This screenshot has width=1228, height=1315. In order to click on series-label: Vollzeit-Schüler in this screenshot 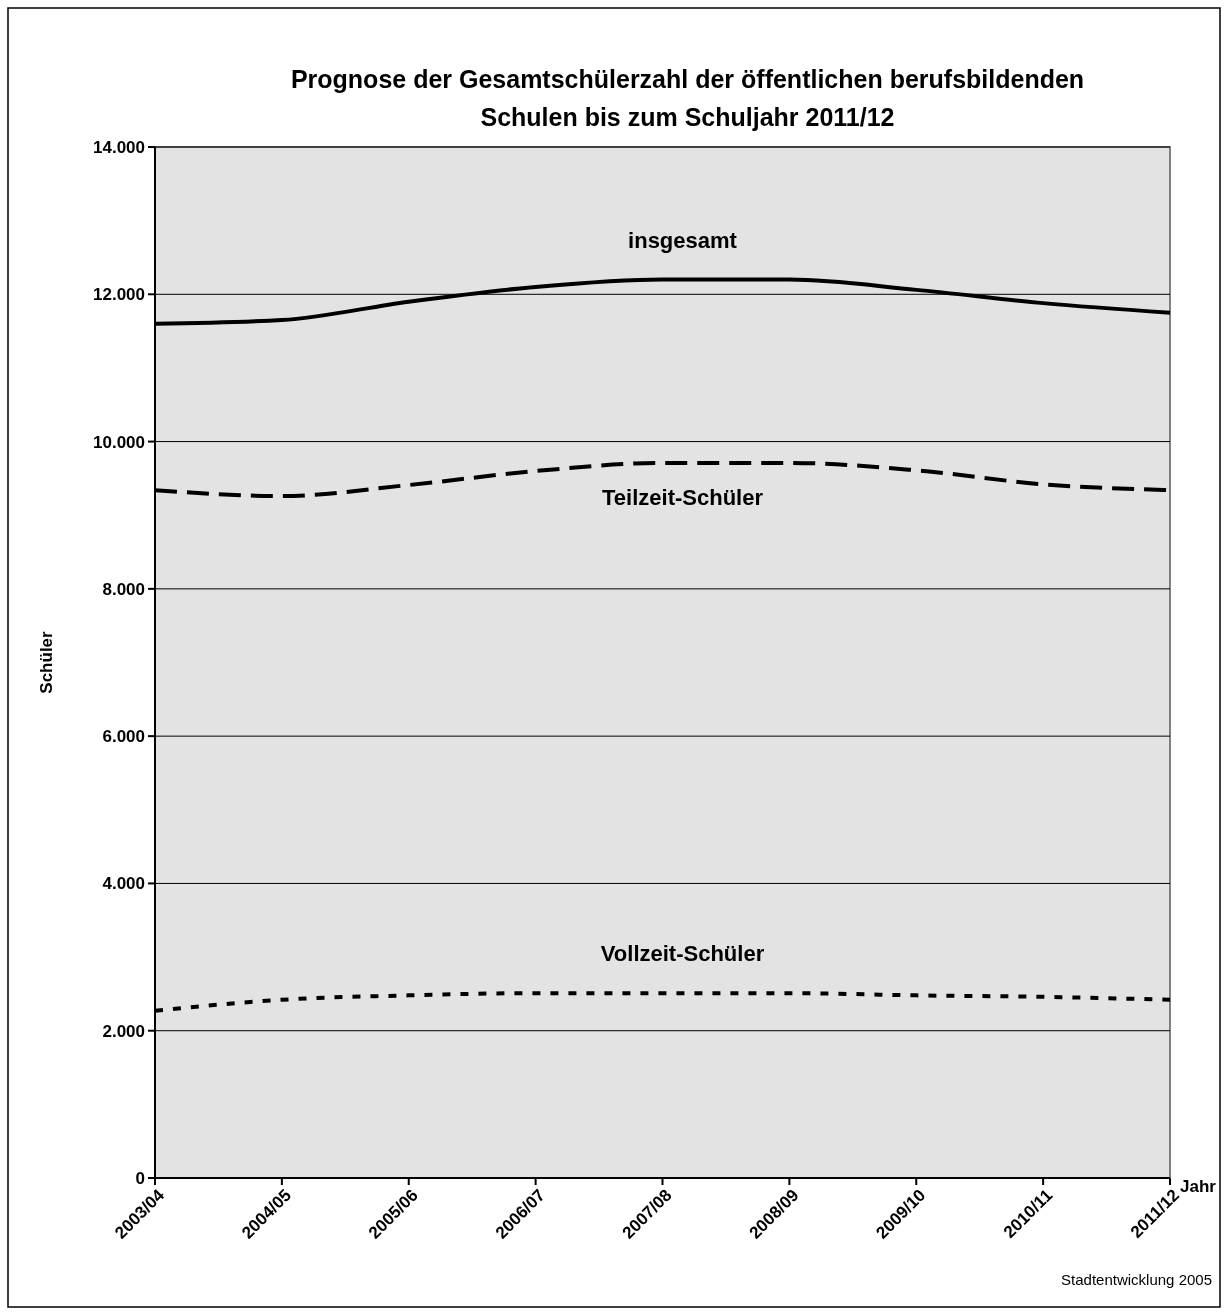, I will do `click(682, 954)`.